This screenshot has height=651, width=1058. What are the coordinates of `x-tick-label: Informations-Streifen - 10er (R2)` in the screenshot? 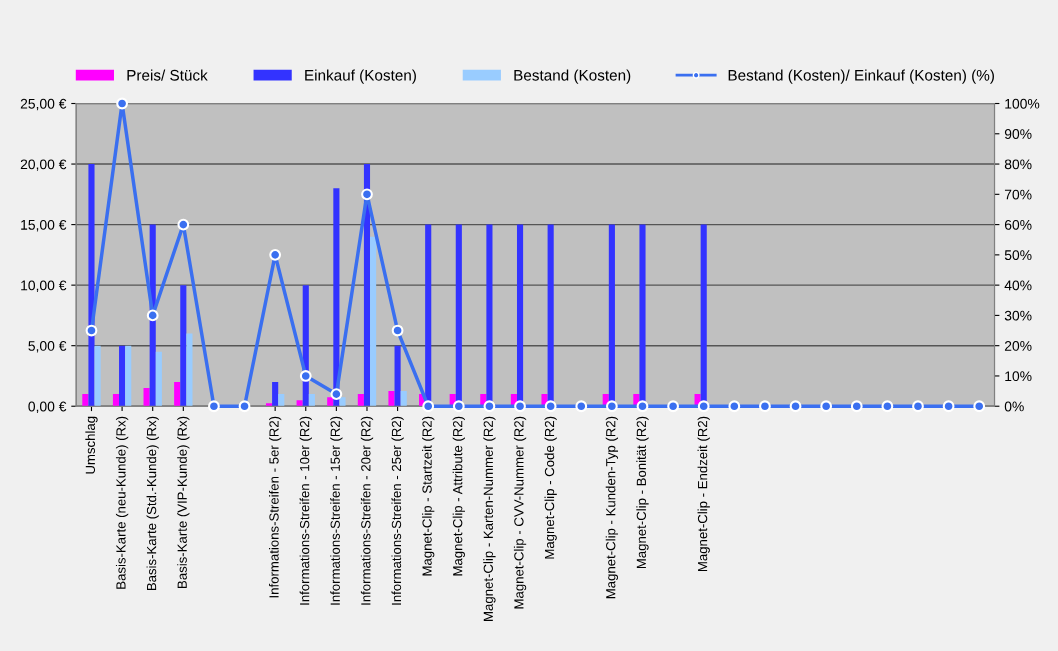 It's located at (305, 510).